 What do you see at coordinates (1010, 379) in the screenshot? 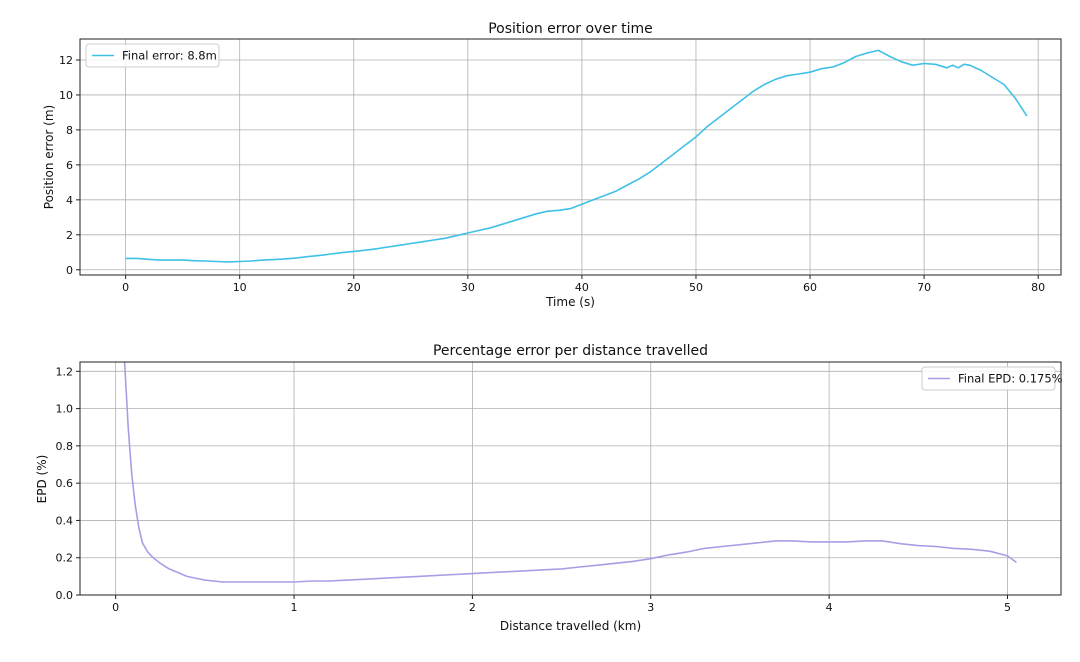
I see `legend-entry-label: Final EPD: 0.175%` at bounding box center [1010, 379].